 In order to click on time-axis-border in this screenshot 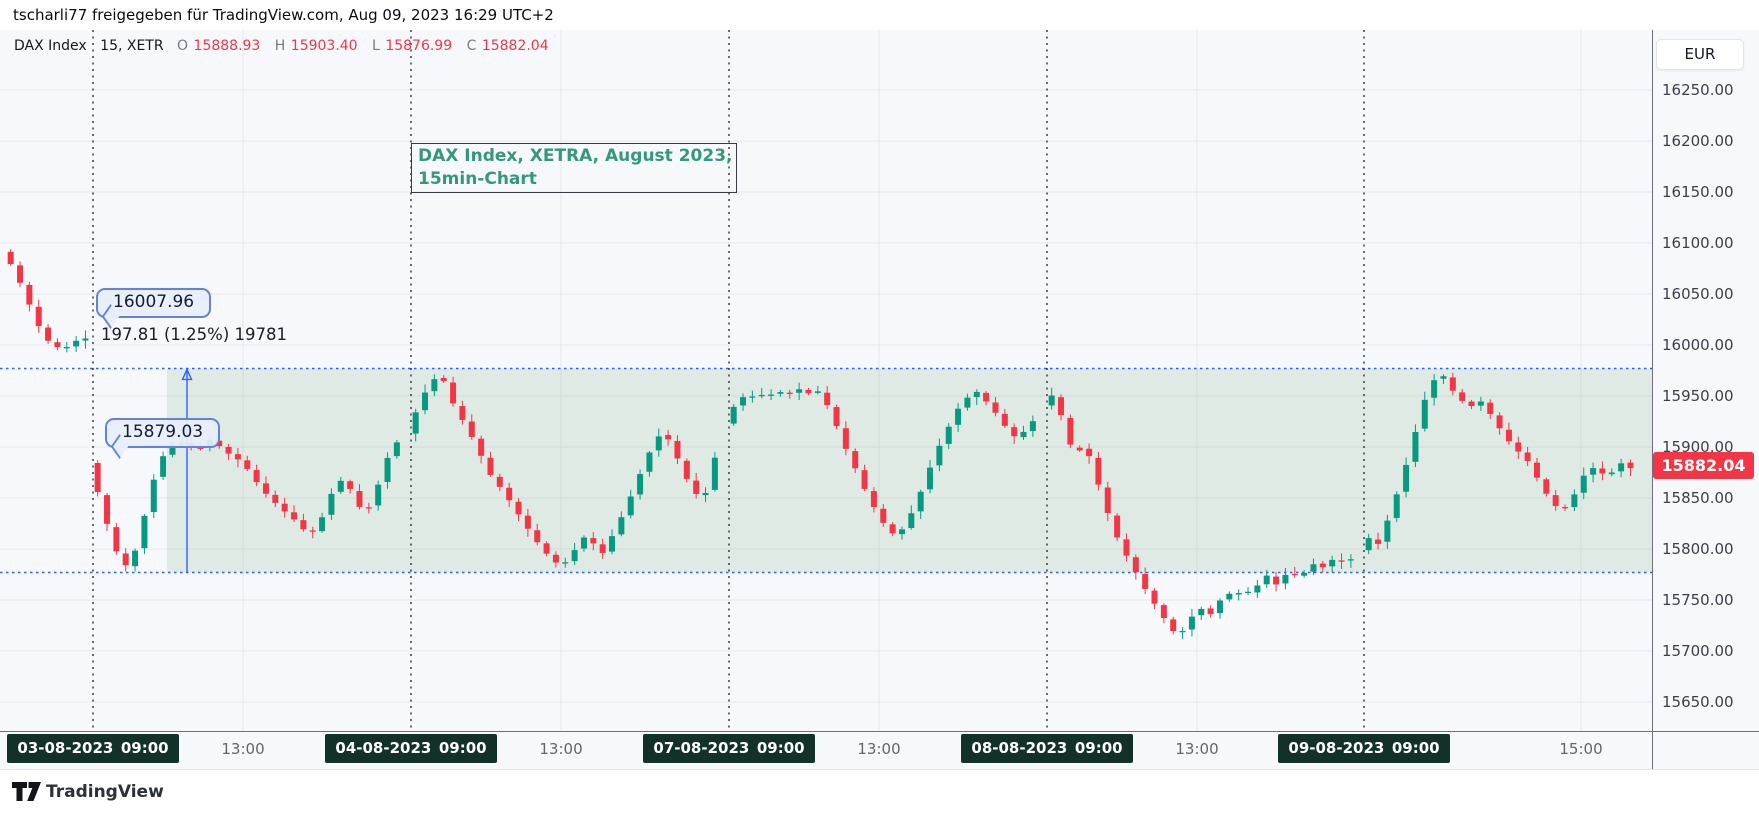, I will do `click(879, 731)`.